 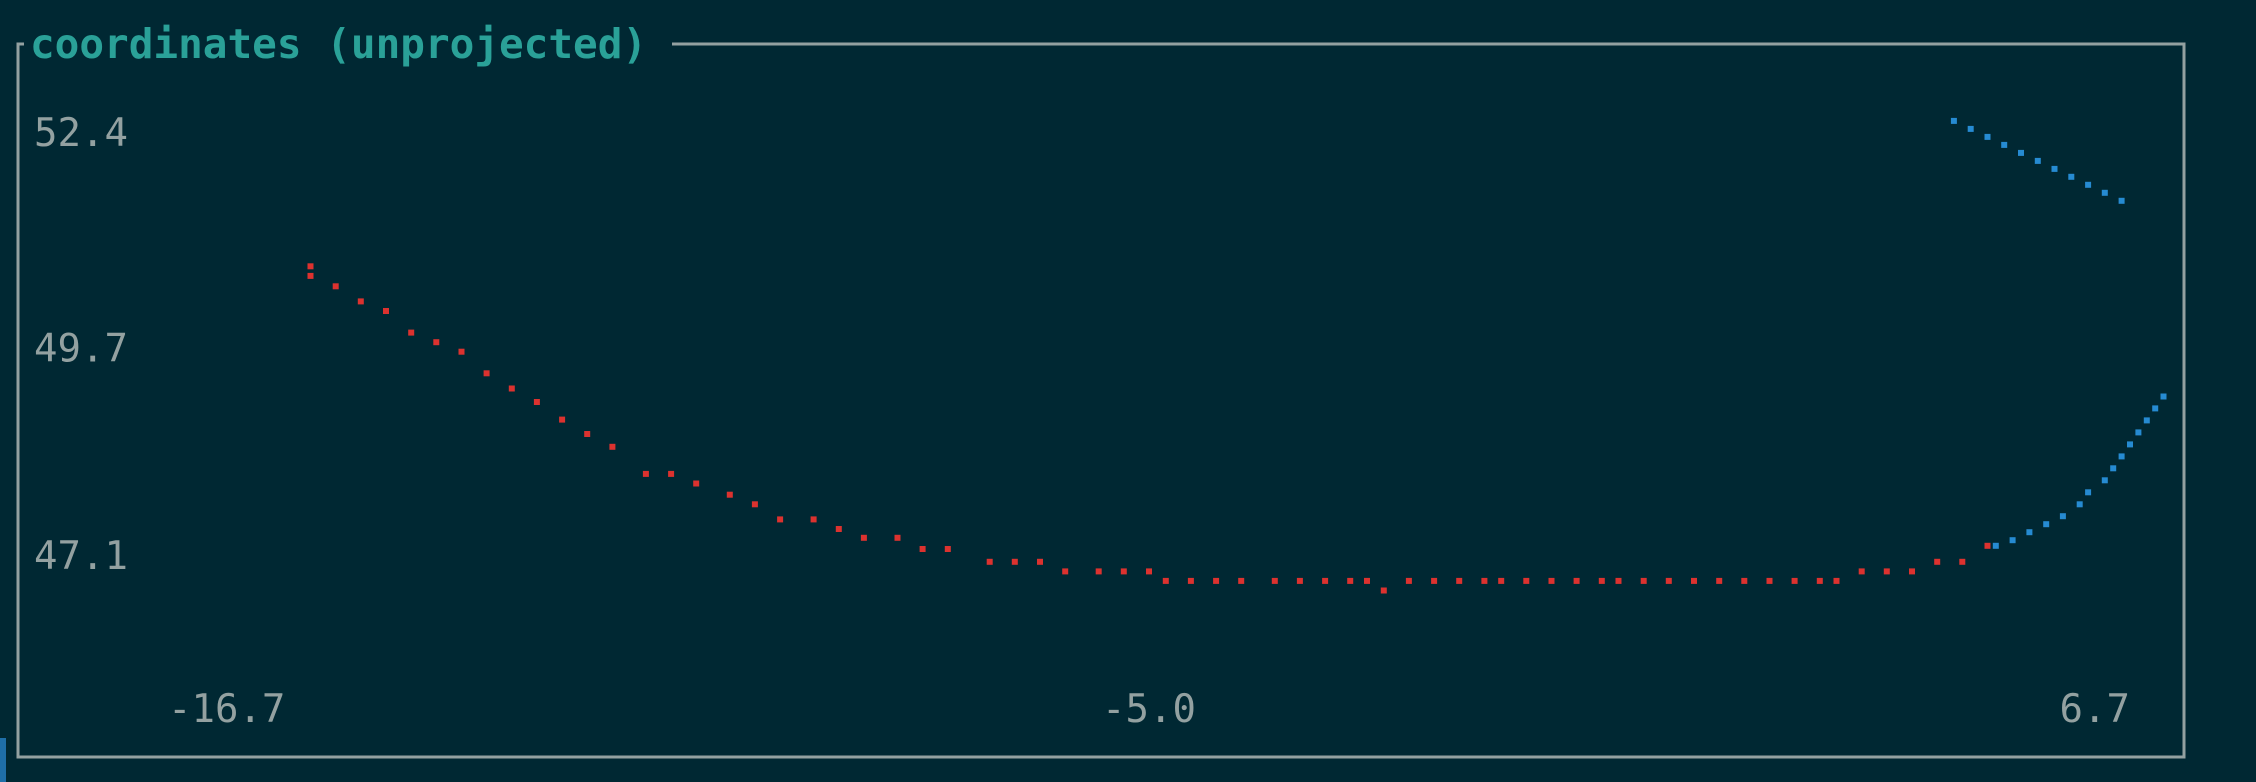 I want to click on panel-title-backdrop, so click(x=348, y=42).